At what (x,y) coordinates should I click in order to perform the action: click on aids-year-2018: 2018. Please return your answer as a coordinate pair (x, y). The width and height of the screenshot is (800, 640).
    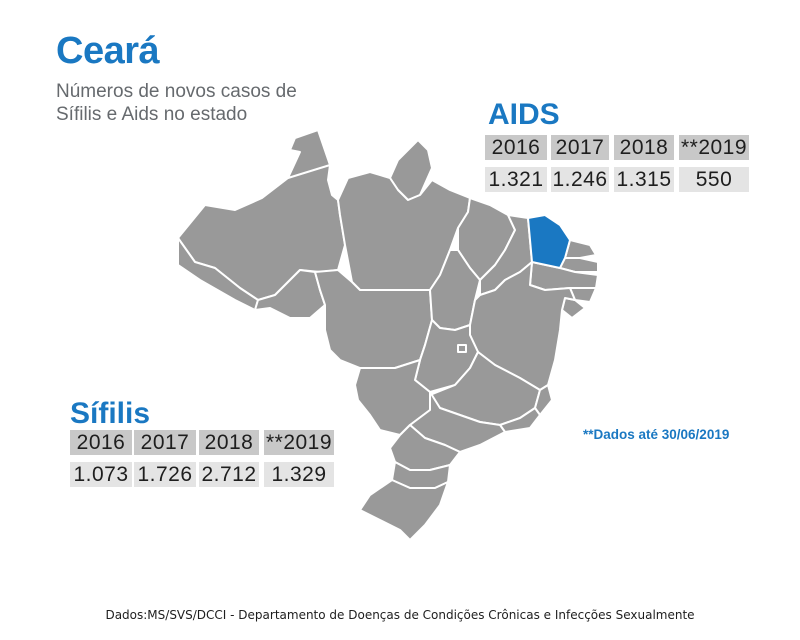
    Looking at the image, I should click on (644, 147).